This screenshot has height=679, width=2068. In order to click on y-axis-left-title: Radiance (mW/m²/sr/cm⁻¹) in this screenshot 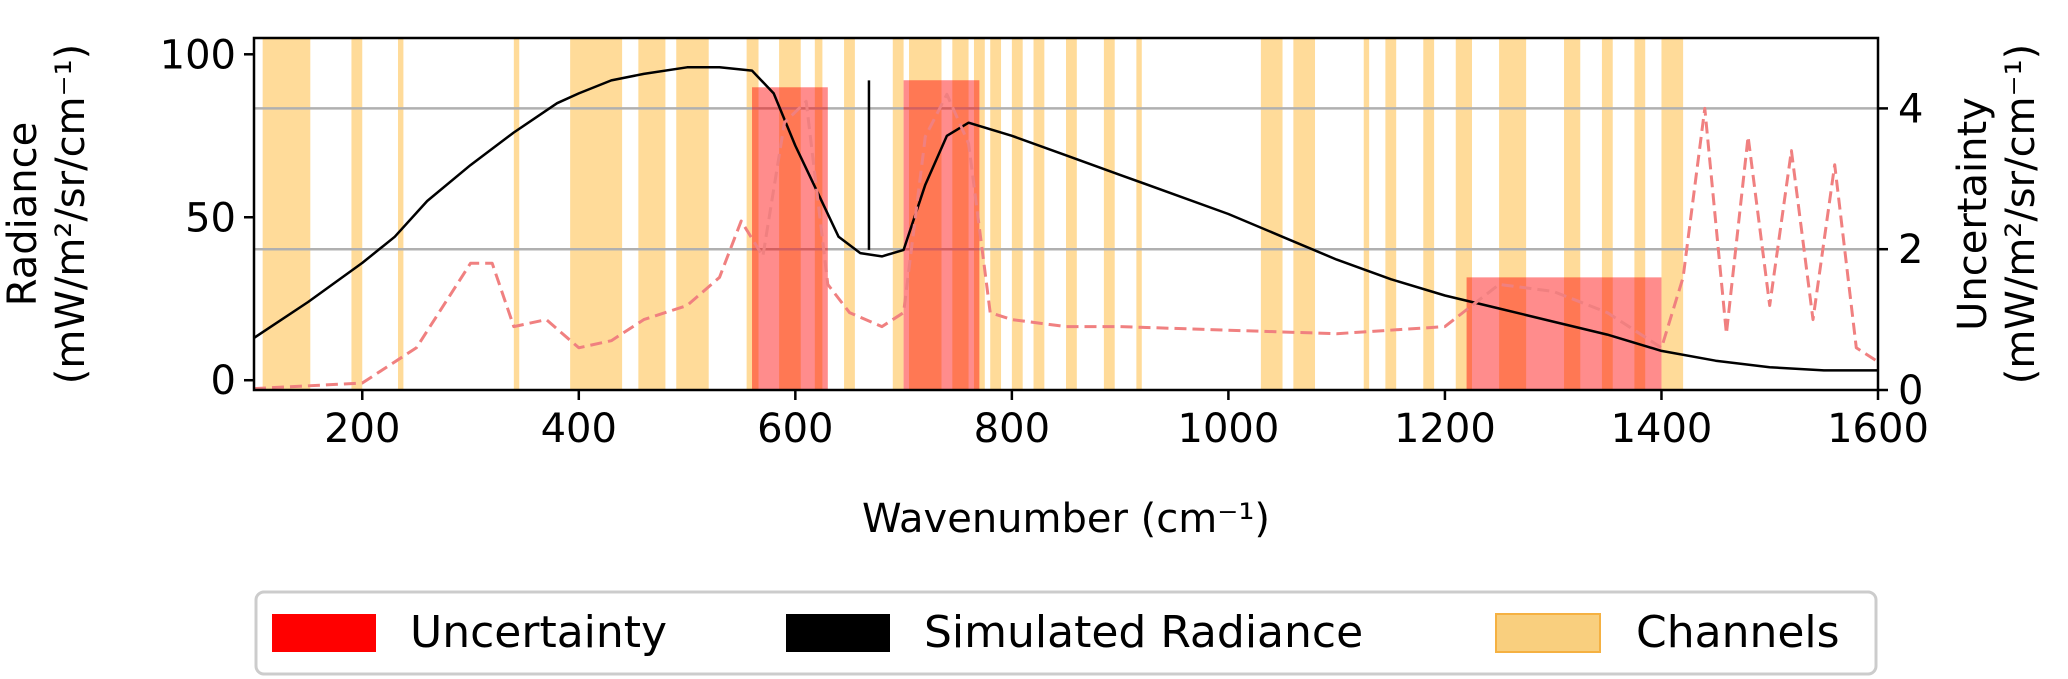, I will do `click(47, 214)`.